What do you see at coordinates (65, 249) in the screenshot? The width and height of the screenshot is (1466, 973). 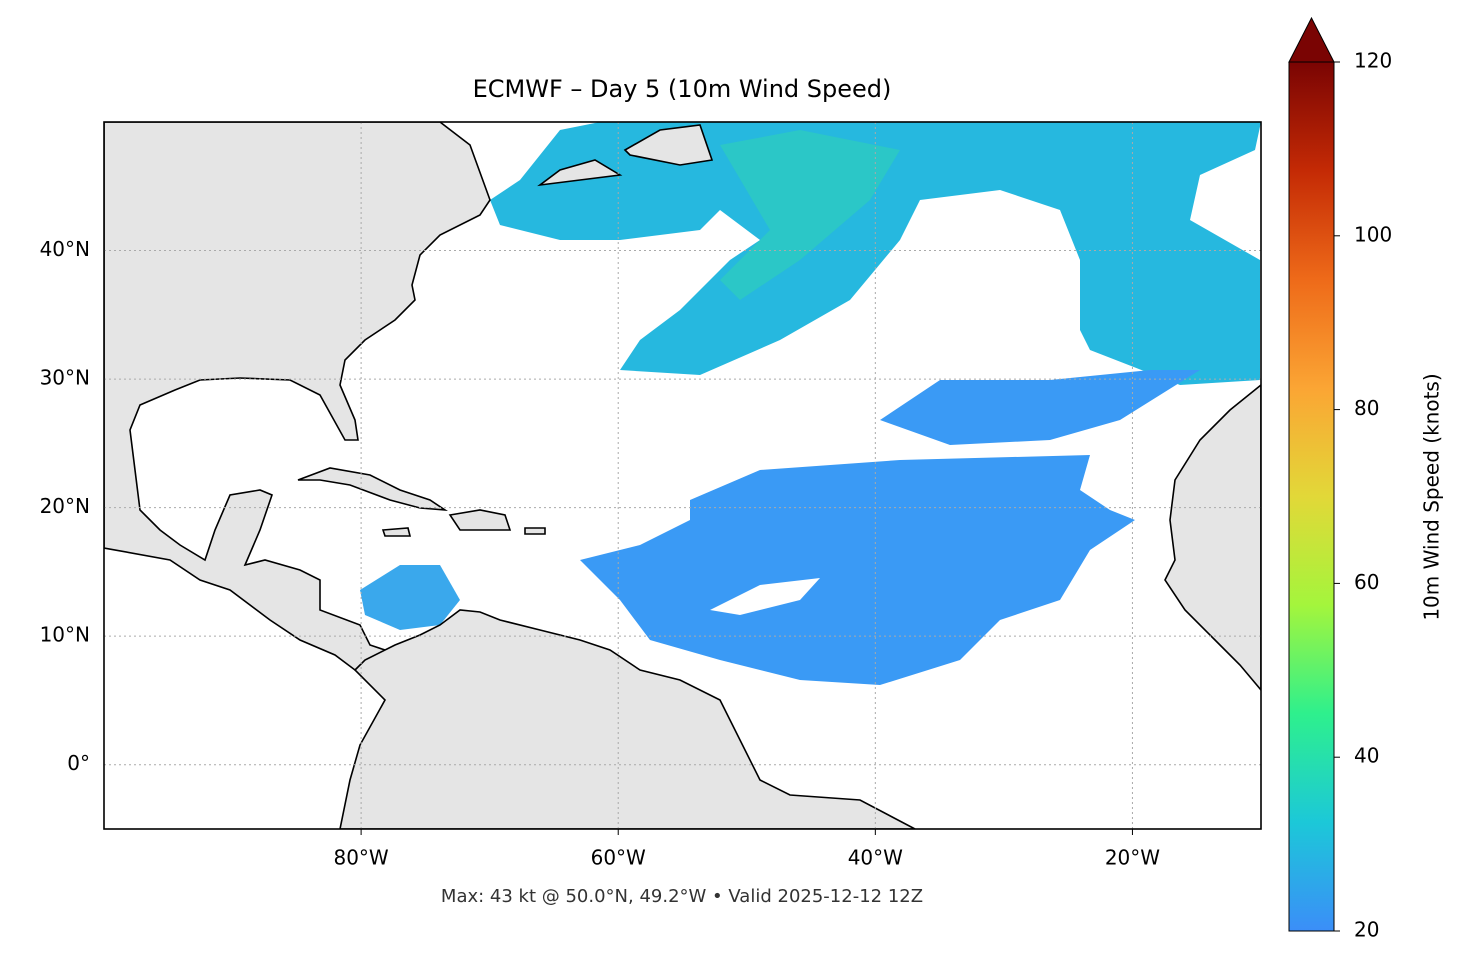 I see `y-tick-label: 40°N` at bounding box center [65, 249].